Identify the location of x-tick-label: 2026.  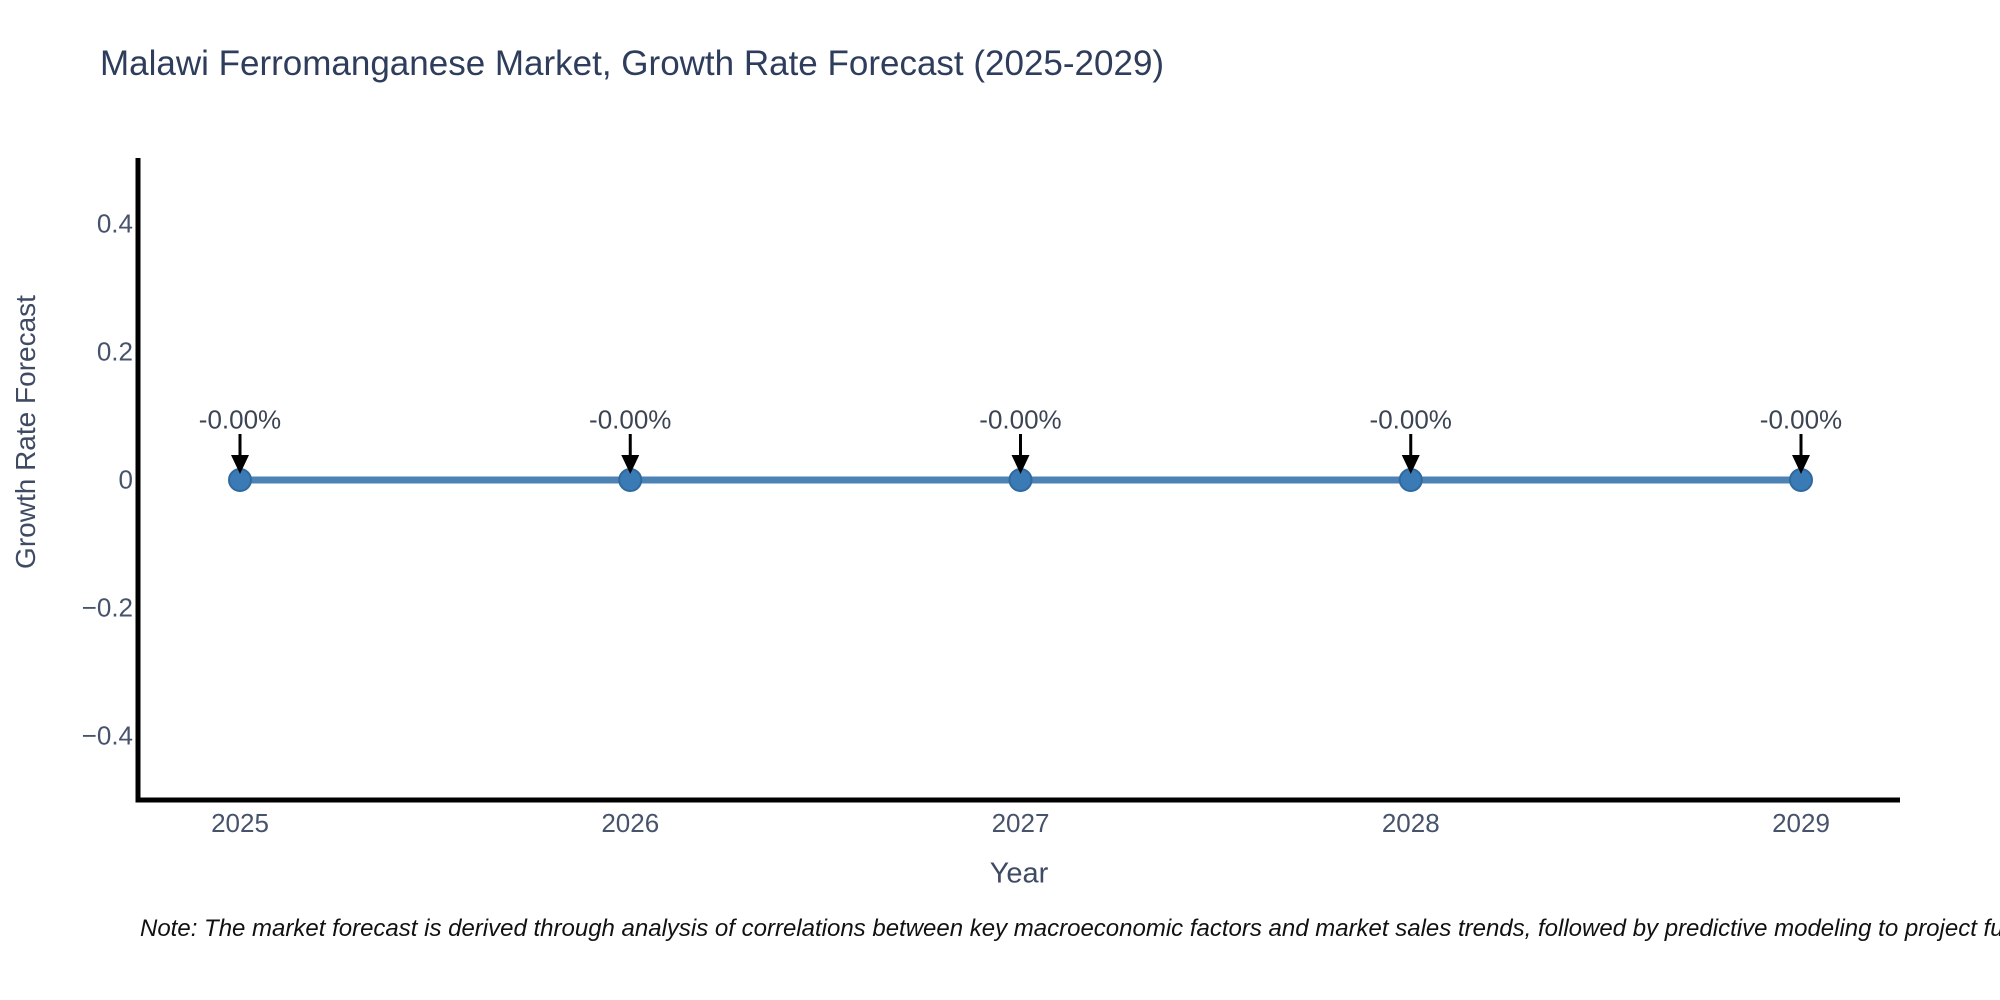
(630, 823).